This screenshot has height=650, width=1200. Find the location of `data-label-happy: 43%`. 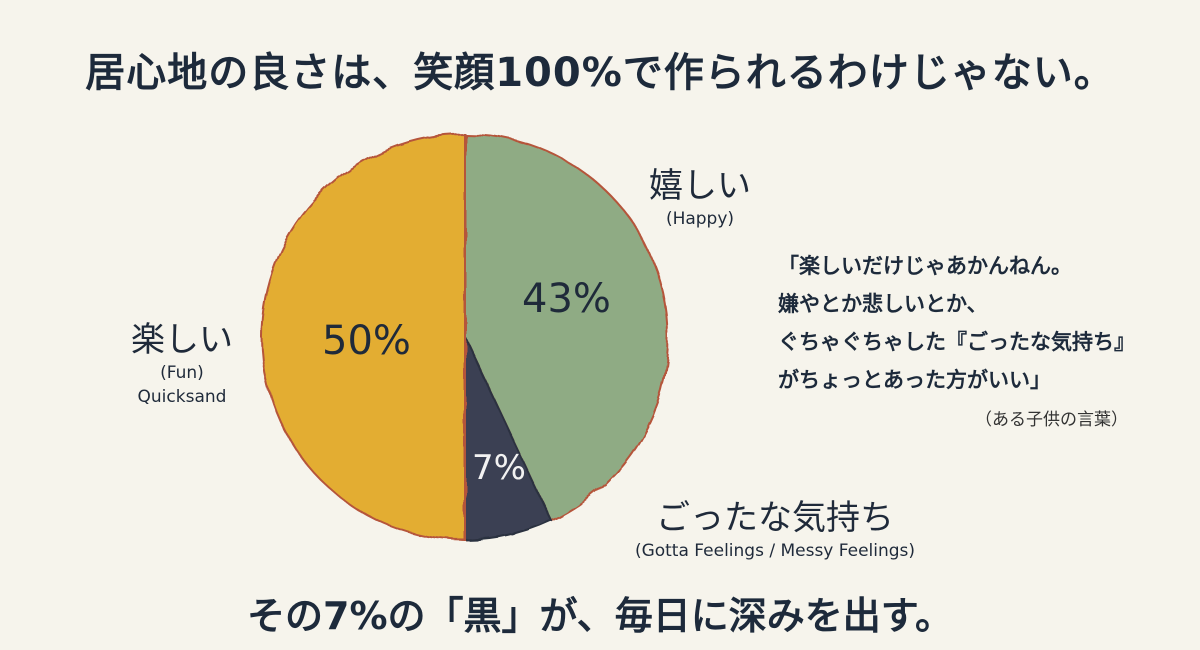

data-label-happy: 43% is located at coordinates (566, 299).